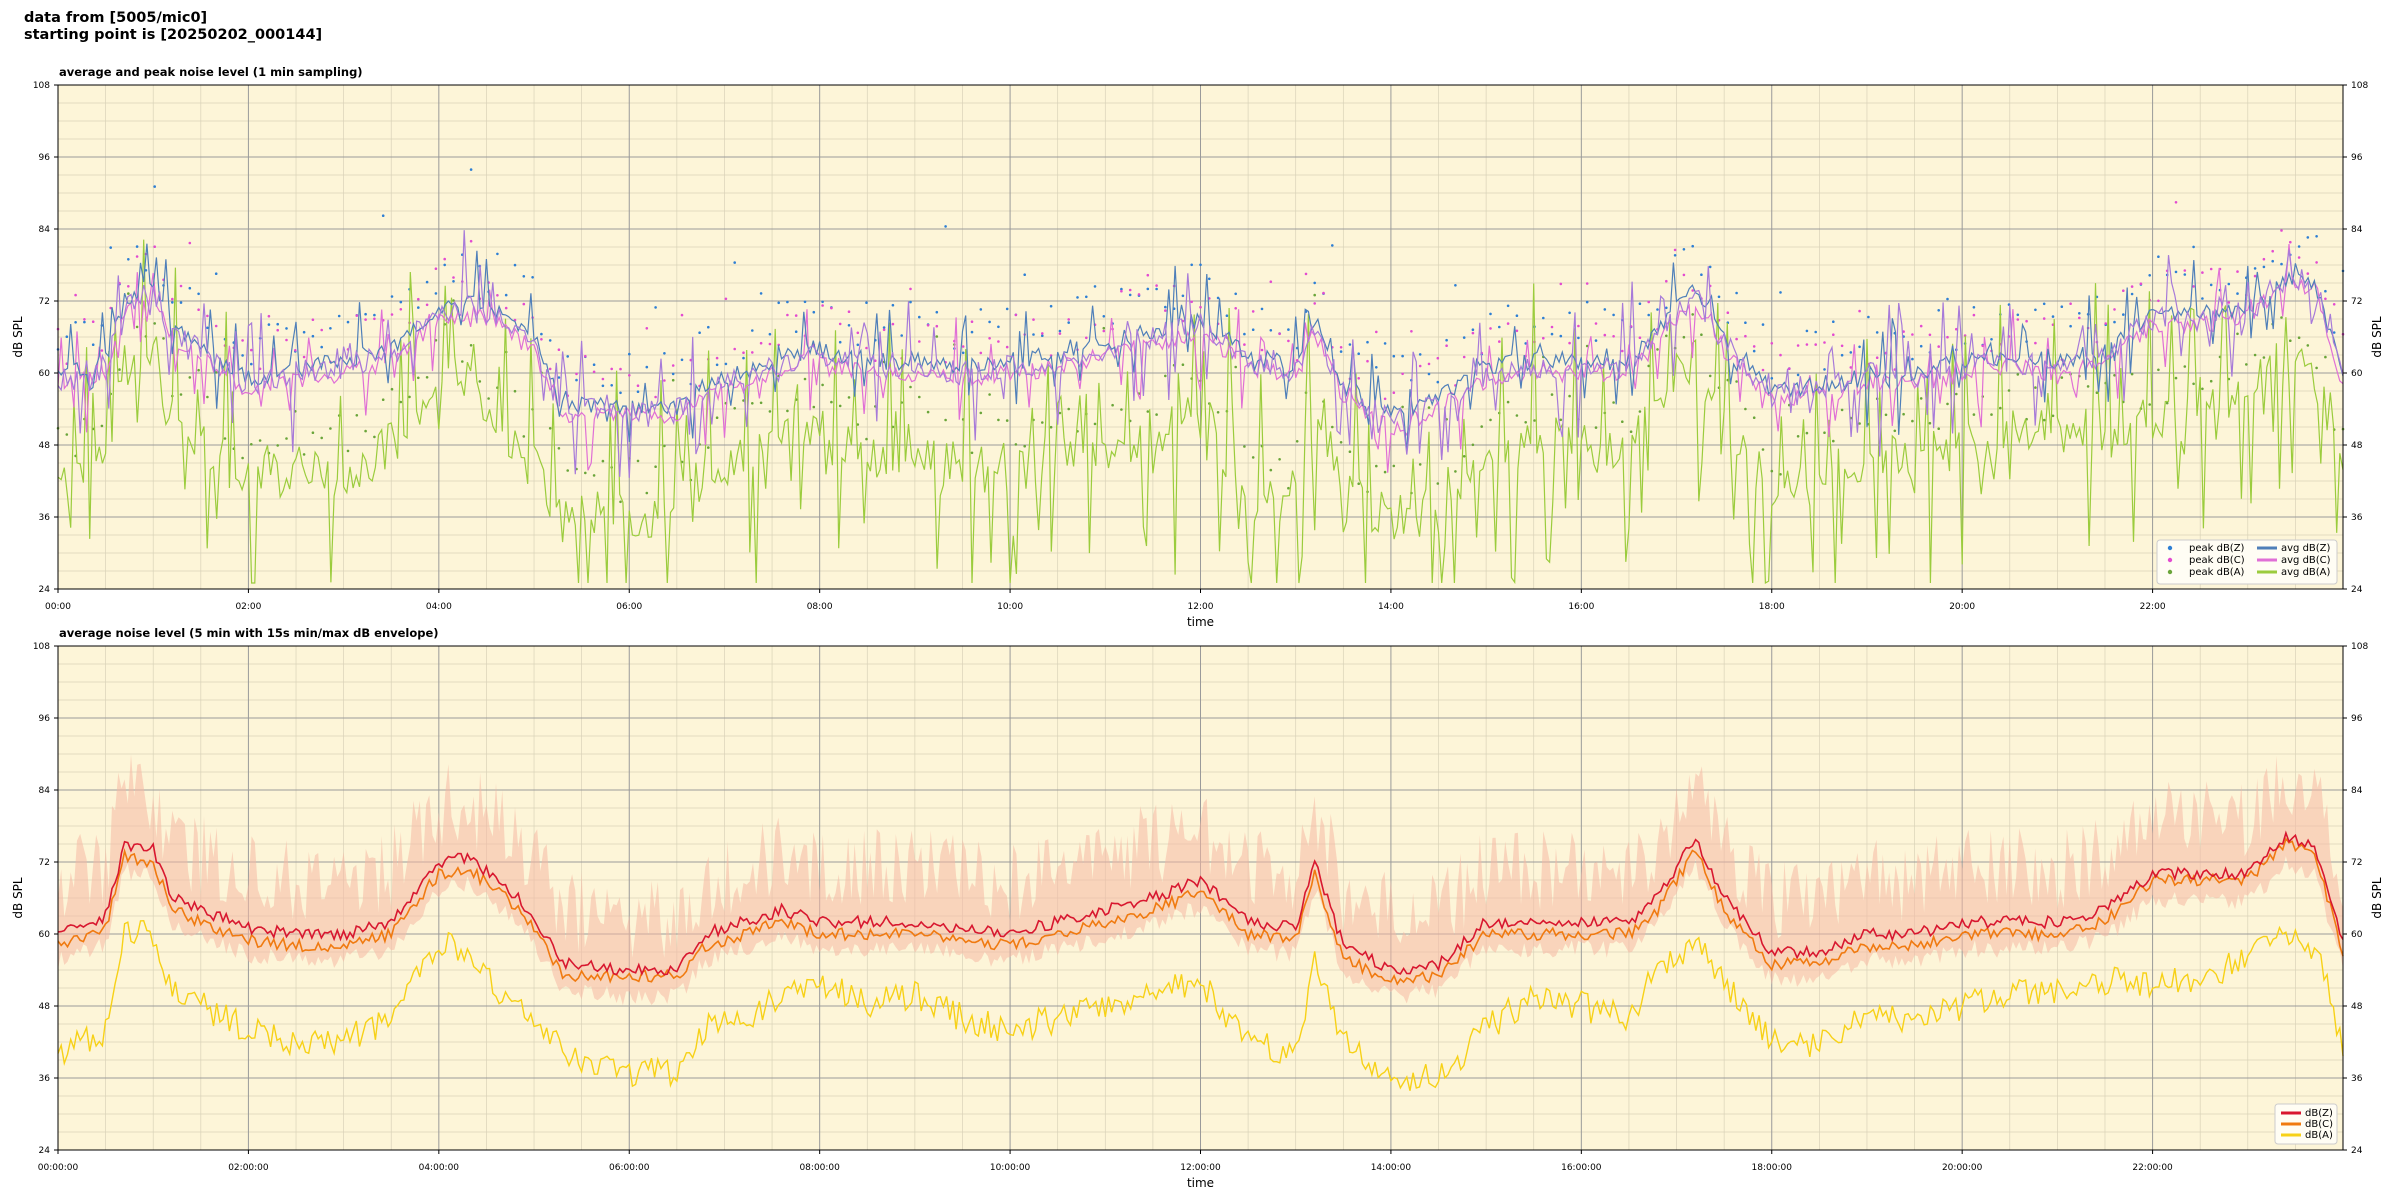  I want to click on legend-label: avg dB(A), so click(2306, 572).